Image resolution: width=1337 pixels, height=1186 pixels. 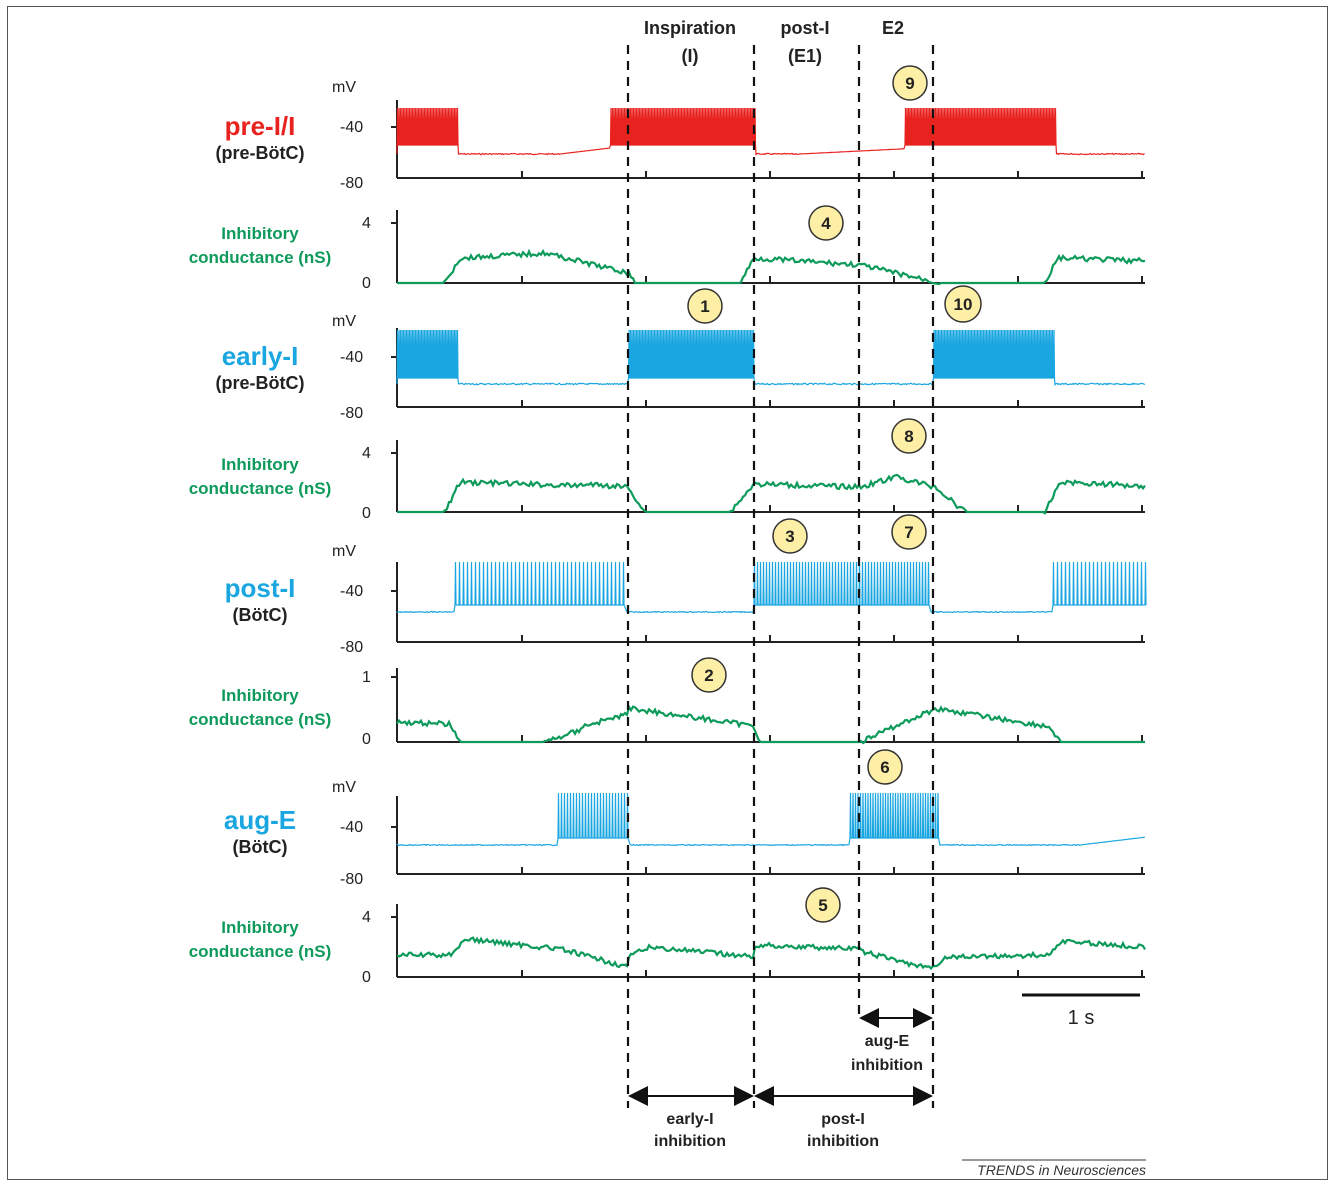 I want to click on badge-5: 5, so click(x=823, y=905).